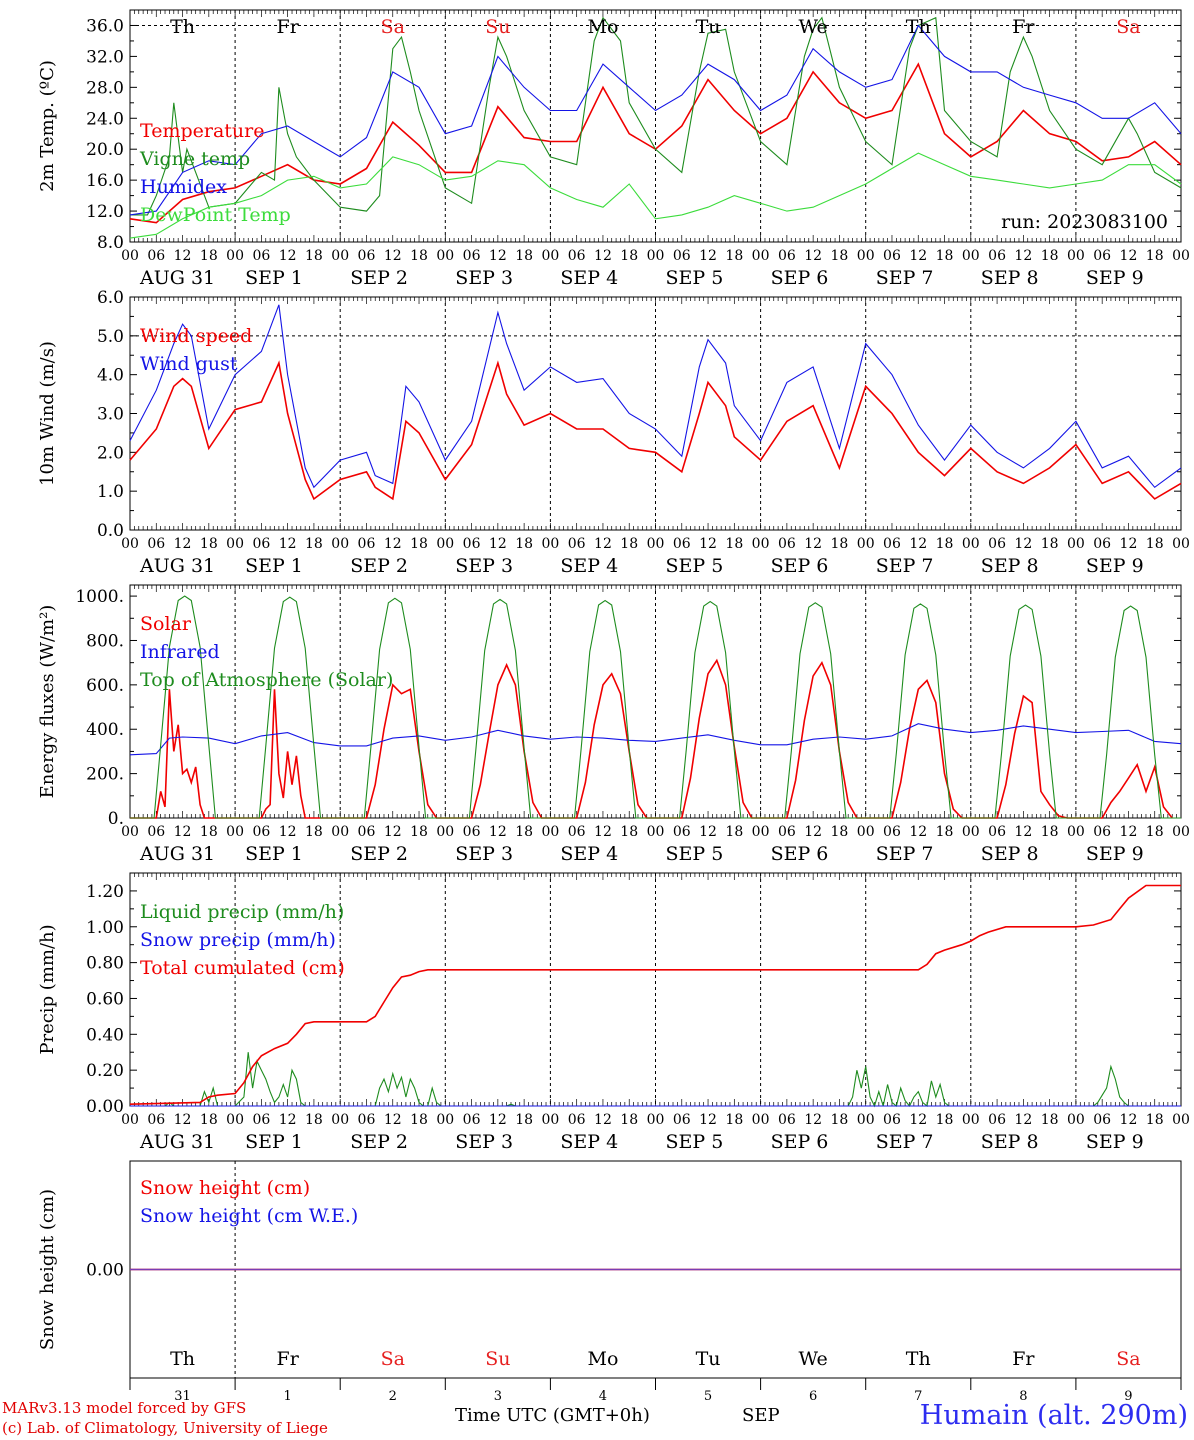 The image size is (1194, 1440). I want to click on series-wind-gust, so click(655, 396).